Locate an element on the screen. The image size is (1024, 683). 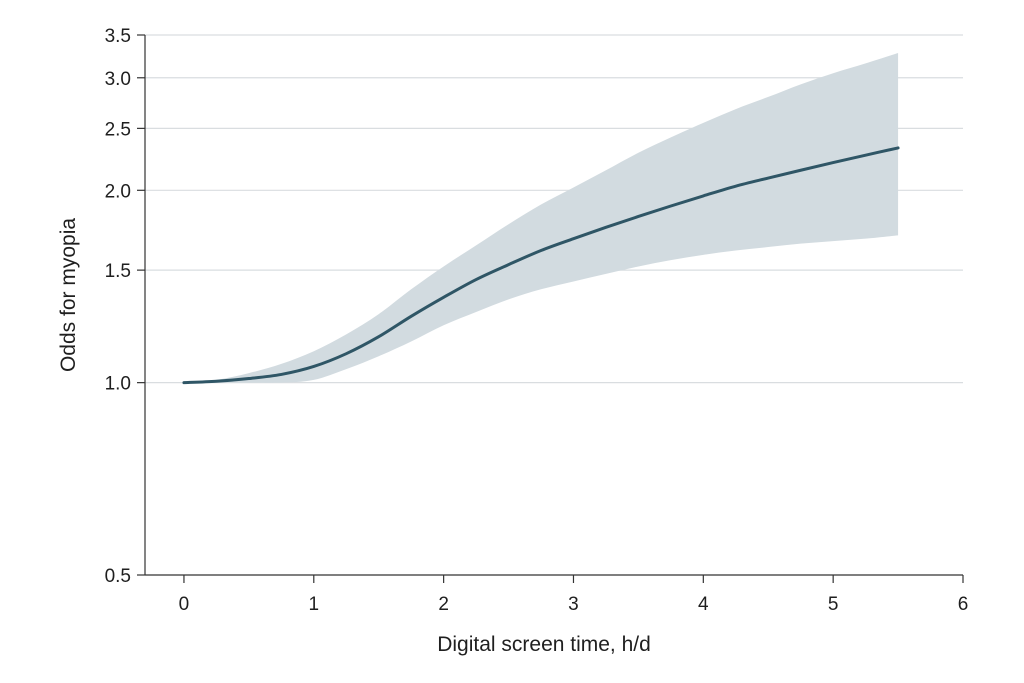
x-tick-label: 1 is located at coordinates (314, 604).